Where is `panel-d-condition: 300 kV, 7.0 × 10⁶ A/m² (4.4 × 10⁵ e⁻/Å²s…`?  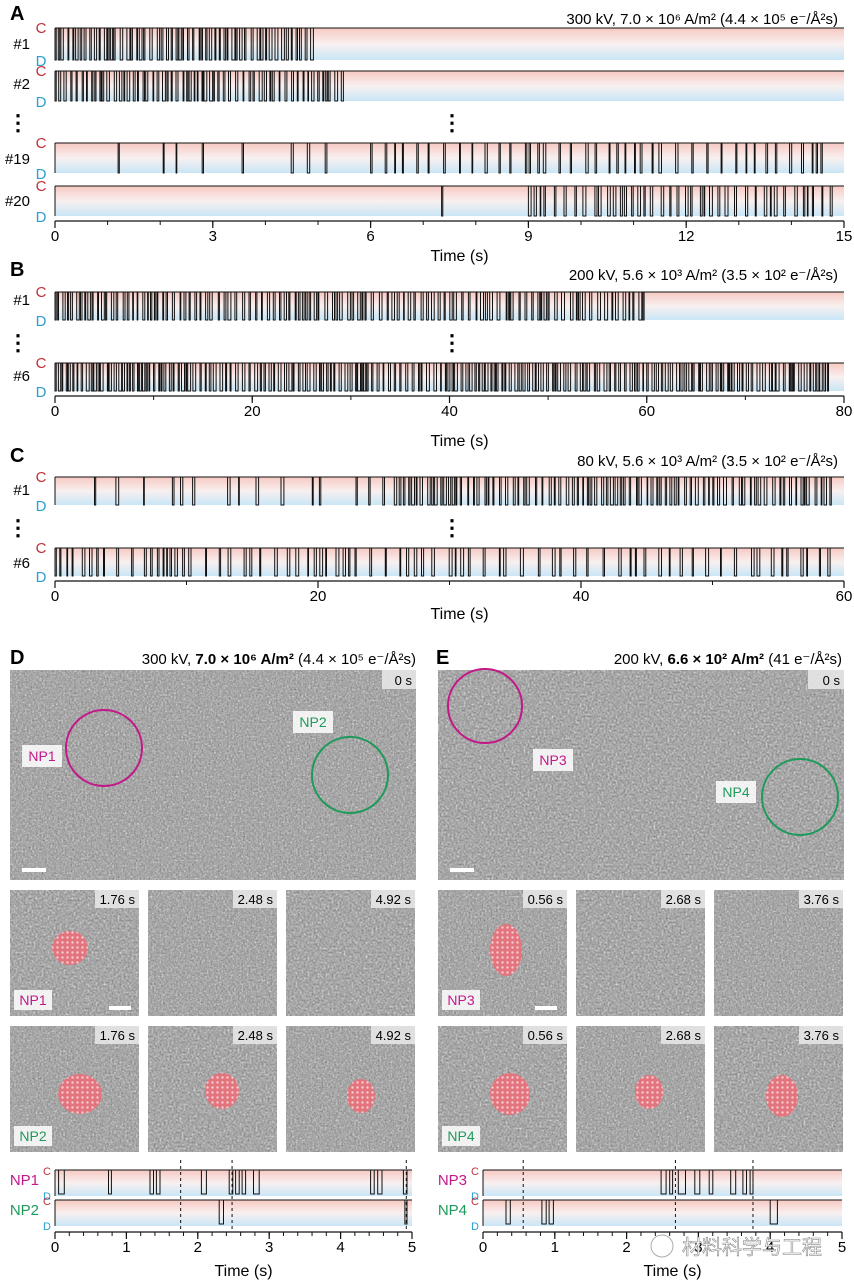
panel-d-condition: 300 kV, 7.0 × 10⁶ A/m² (4.4 × 10⁵ e⁻/Å²s… is located at coordinates (279, 659).